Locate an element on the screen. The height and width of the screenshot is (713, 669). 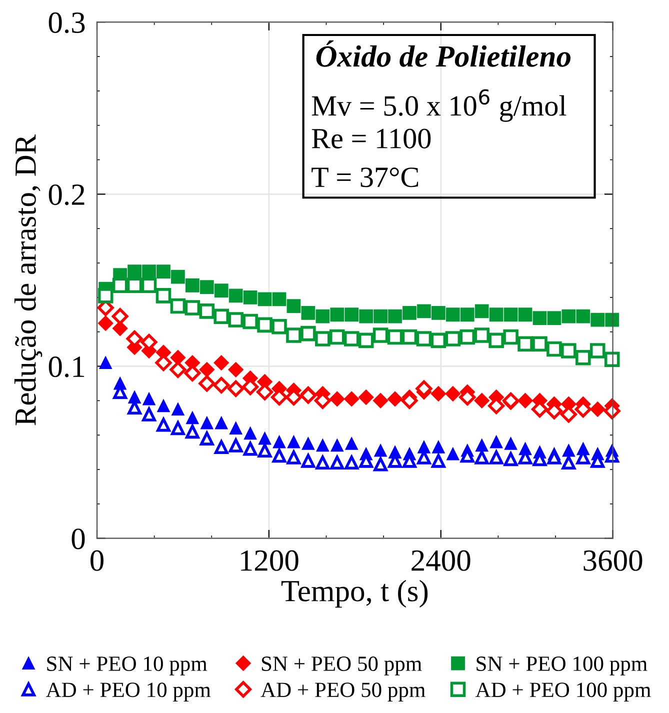
x-tick-label: 2400 is located at coordinates (441, 560).